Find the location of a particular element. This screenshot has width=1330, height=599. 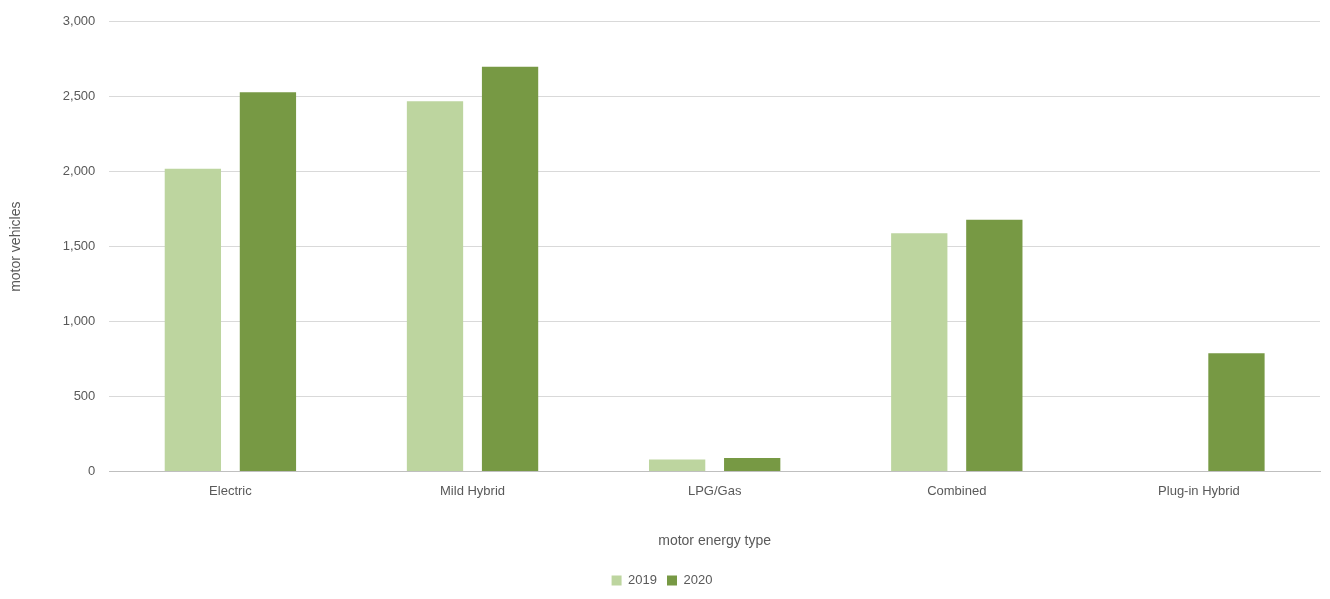

y-tick-label: 500 is located at coordinates (84, 396).